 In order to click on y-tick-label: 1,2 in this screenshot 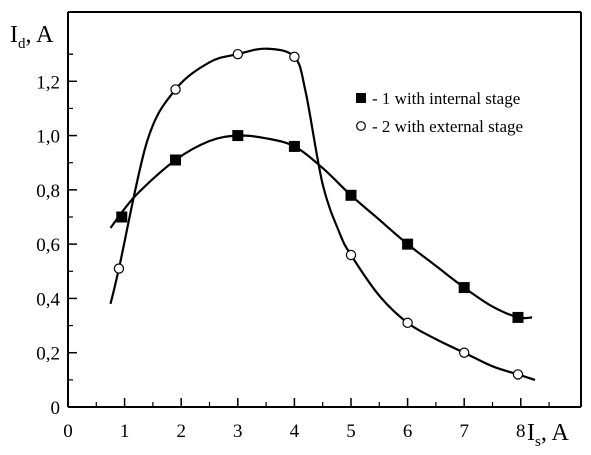, I will do `click(48, 82)`.